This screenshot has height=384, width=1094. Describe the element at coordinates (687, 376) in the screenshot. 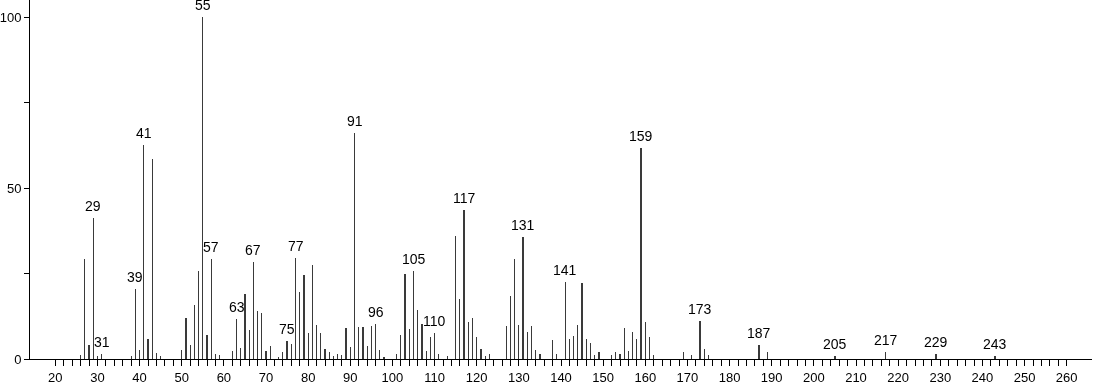

I see `x-tick-label: 170` at that location.